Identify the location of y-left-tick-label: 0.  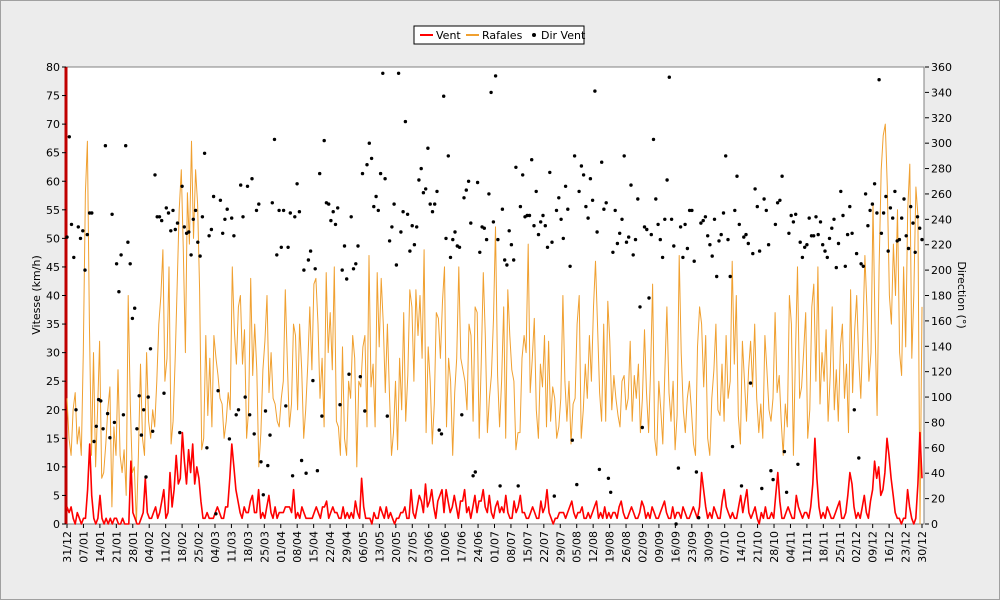
(56, 524).